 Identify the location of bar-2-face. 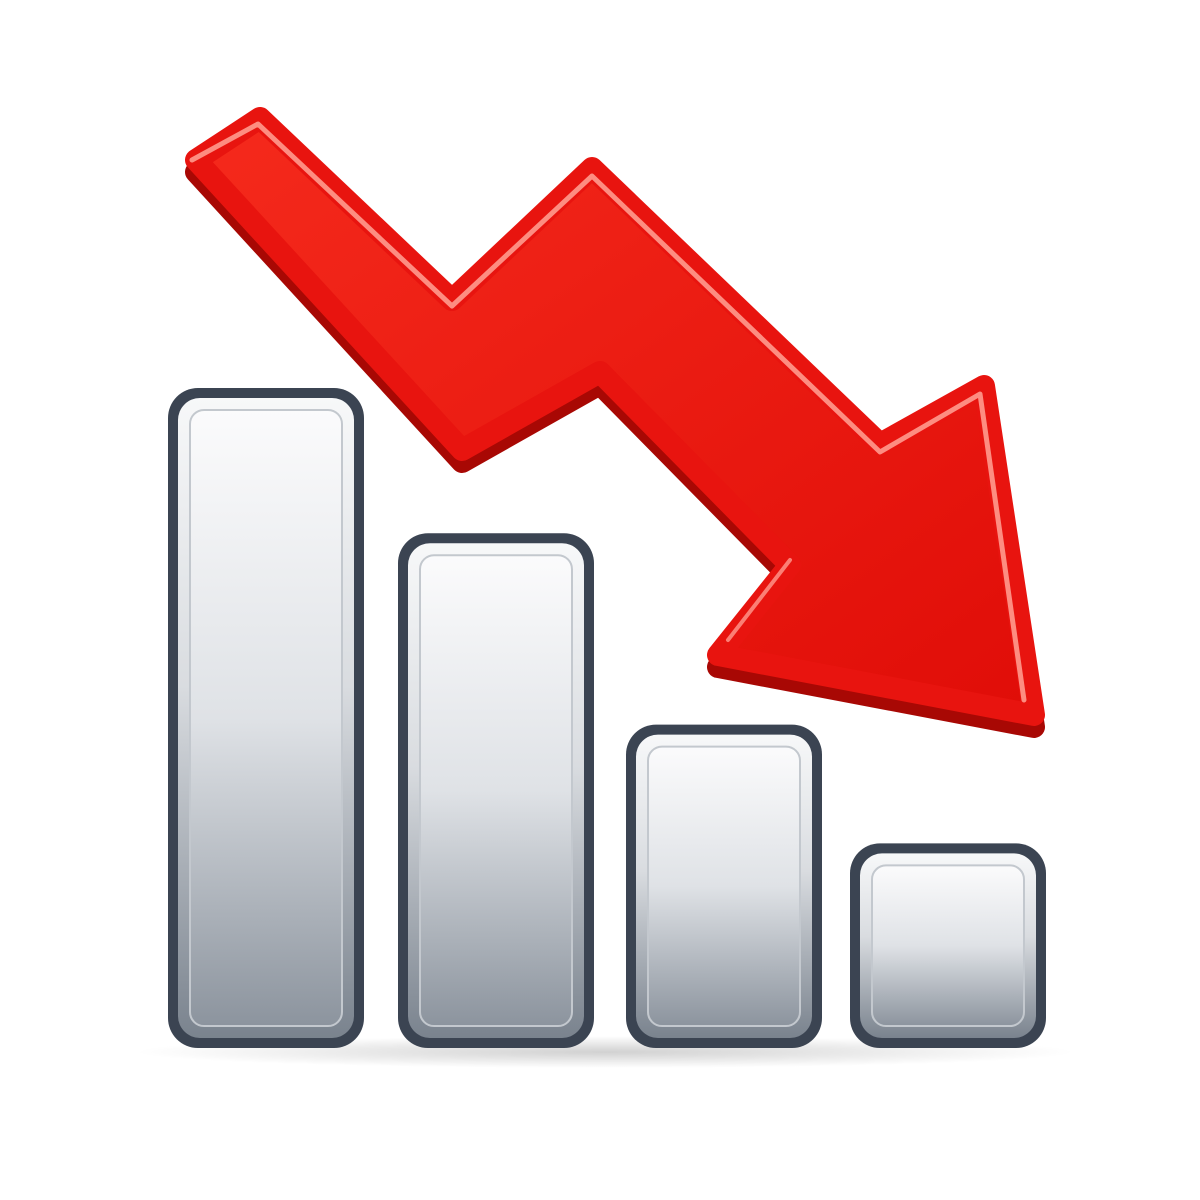
(496, 790).